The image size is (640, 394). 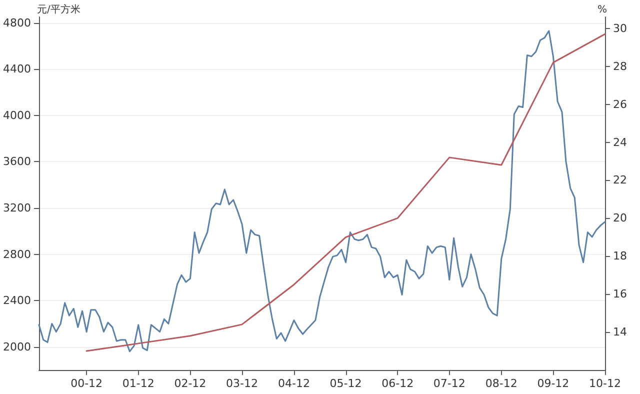 What do you see at coordinates (398, 383) in the screenshot?
I see `x-tick-label: 06-12` at bounding box center [398, 383].